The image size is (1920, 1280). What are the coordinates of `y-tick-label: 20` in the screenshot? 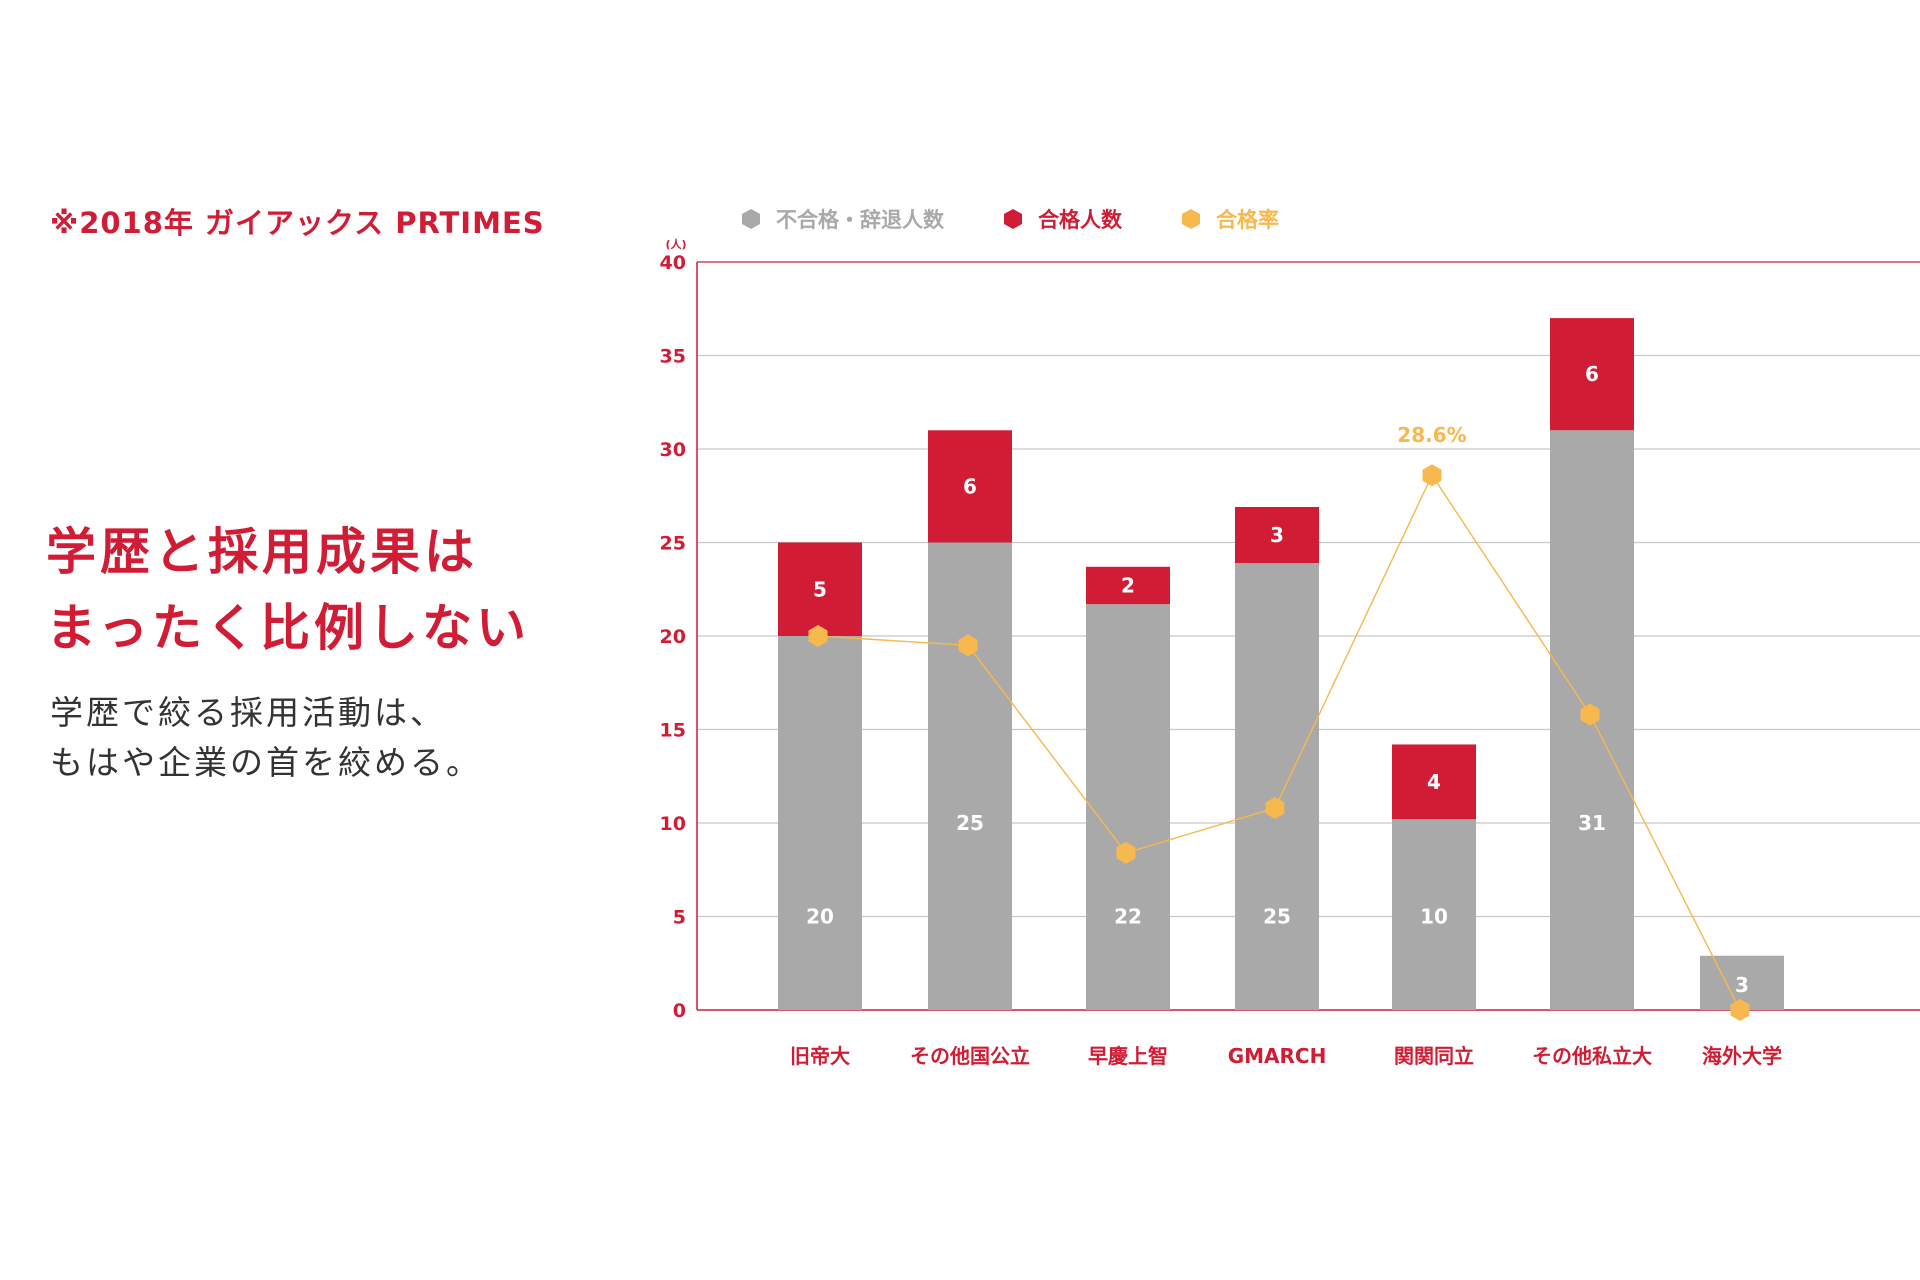 It's located at (673, 637).